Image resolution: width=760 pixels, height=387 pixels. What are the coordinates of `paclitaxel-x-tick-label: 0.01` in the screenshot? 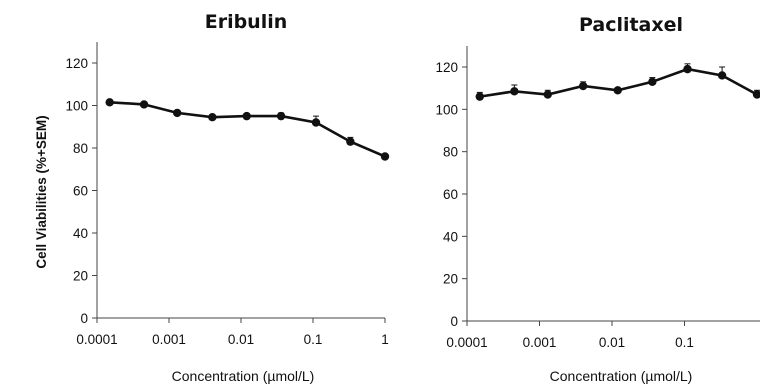 It's located at (612, 342).